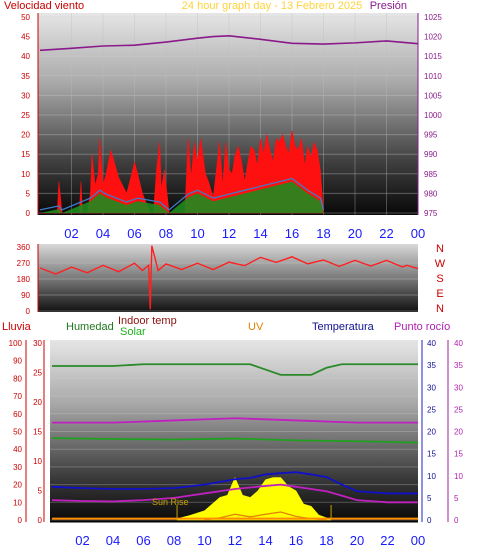  What do you see at coordinates (25, 95) in the screenshot?
I see `wind-tick-label: 30` at bounding box center [25, 95].